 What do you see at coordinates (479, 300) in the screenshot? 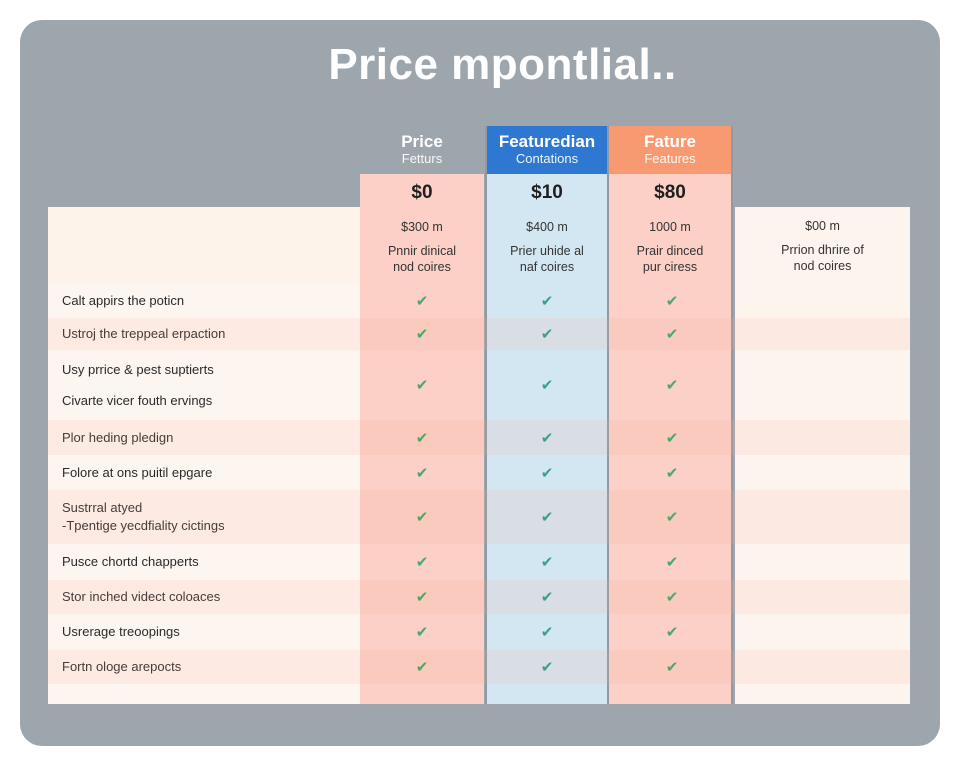
I see `feature-row: Calt appirs the poticn ✔ ✔ ✔` at bounding box center [479, 300].